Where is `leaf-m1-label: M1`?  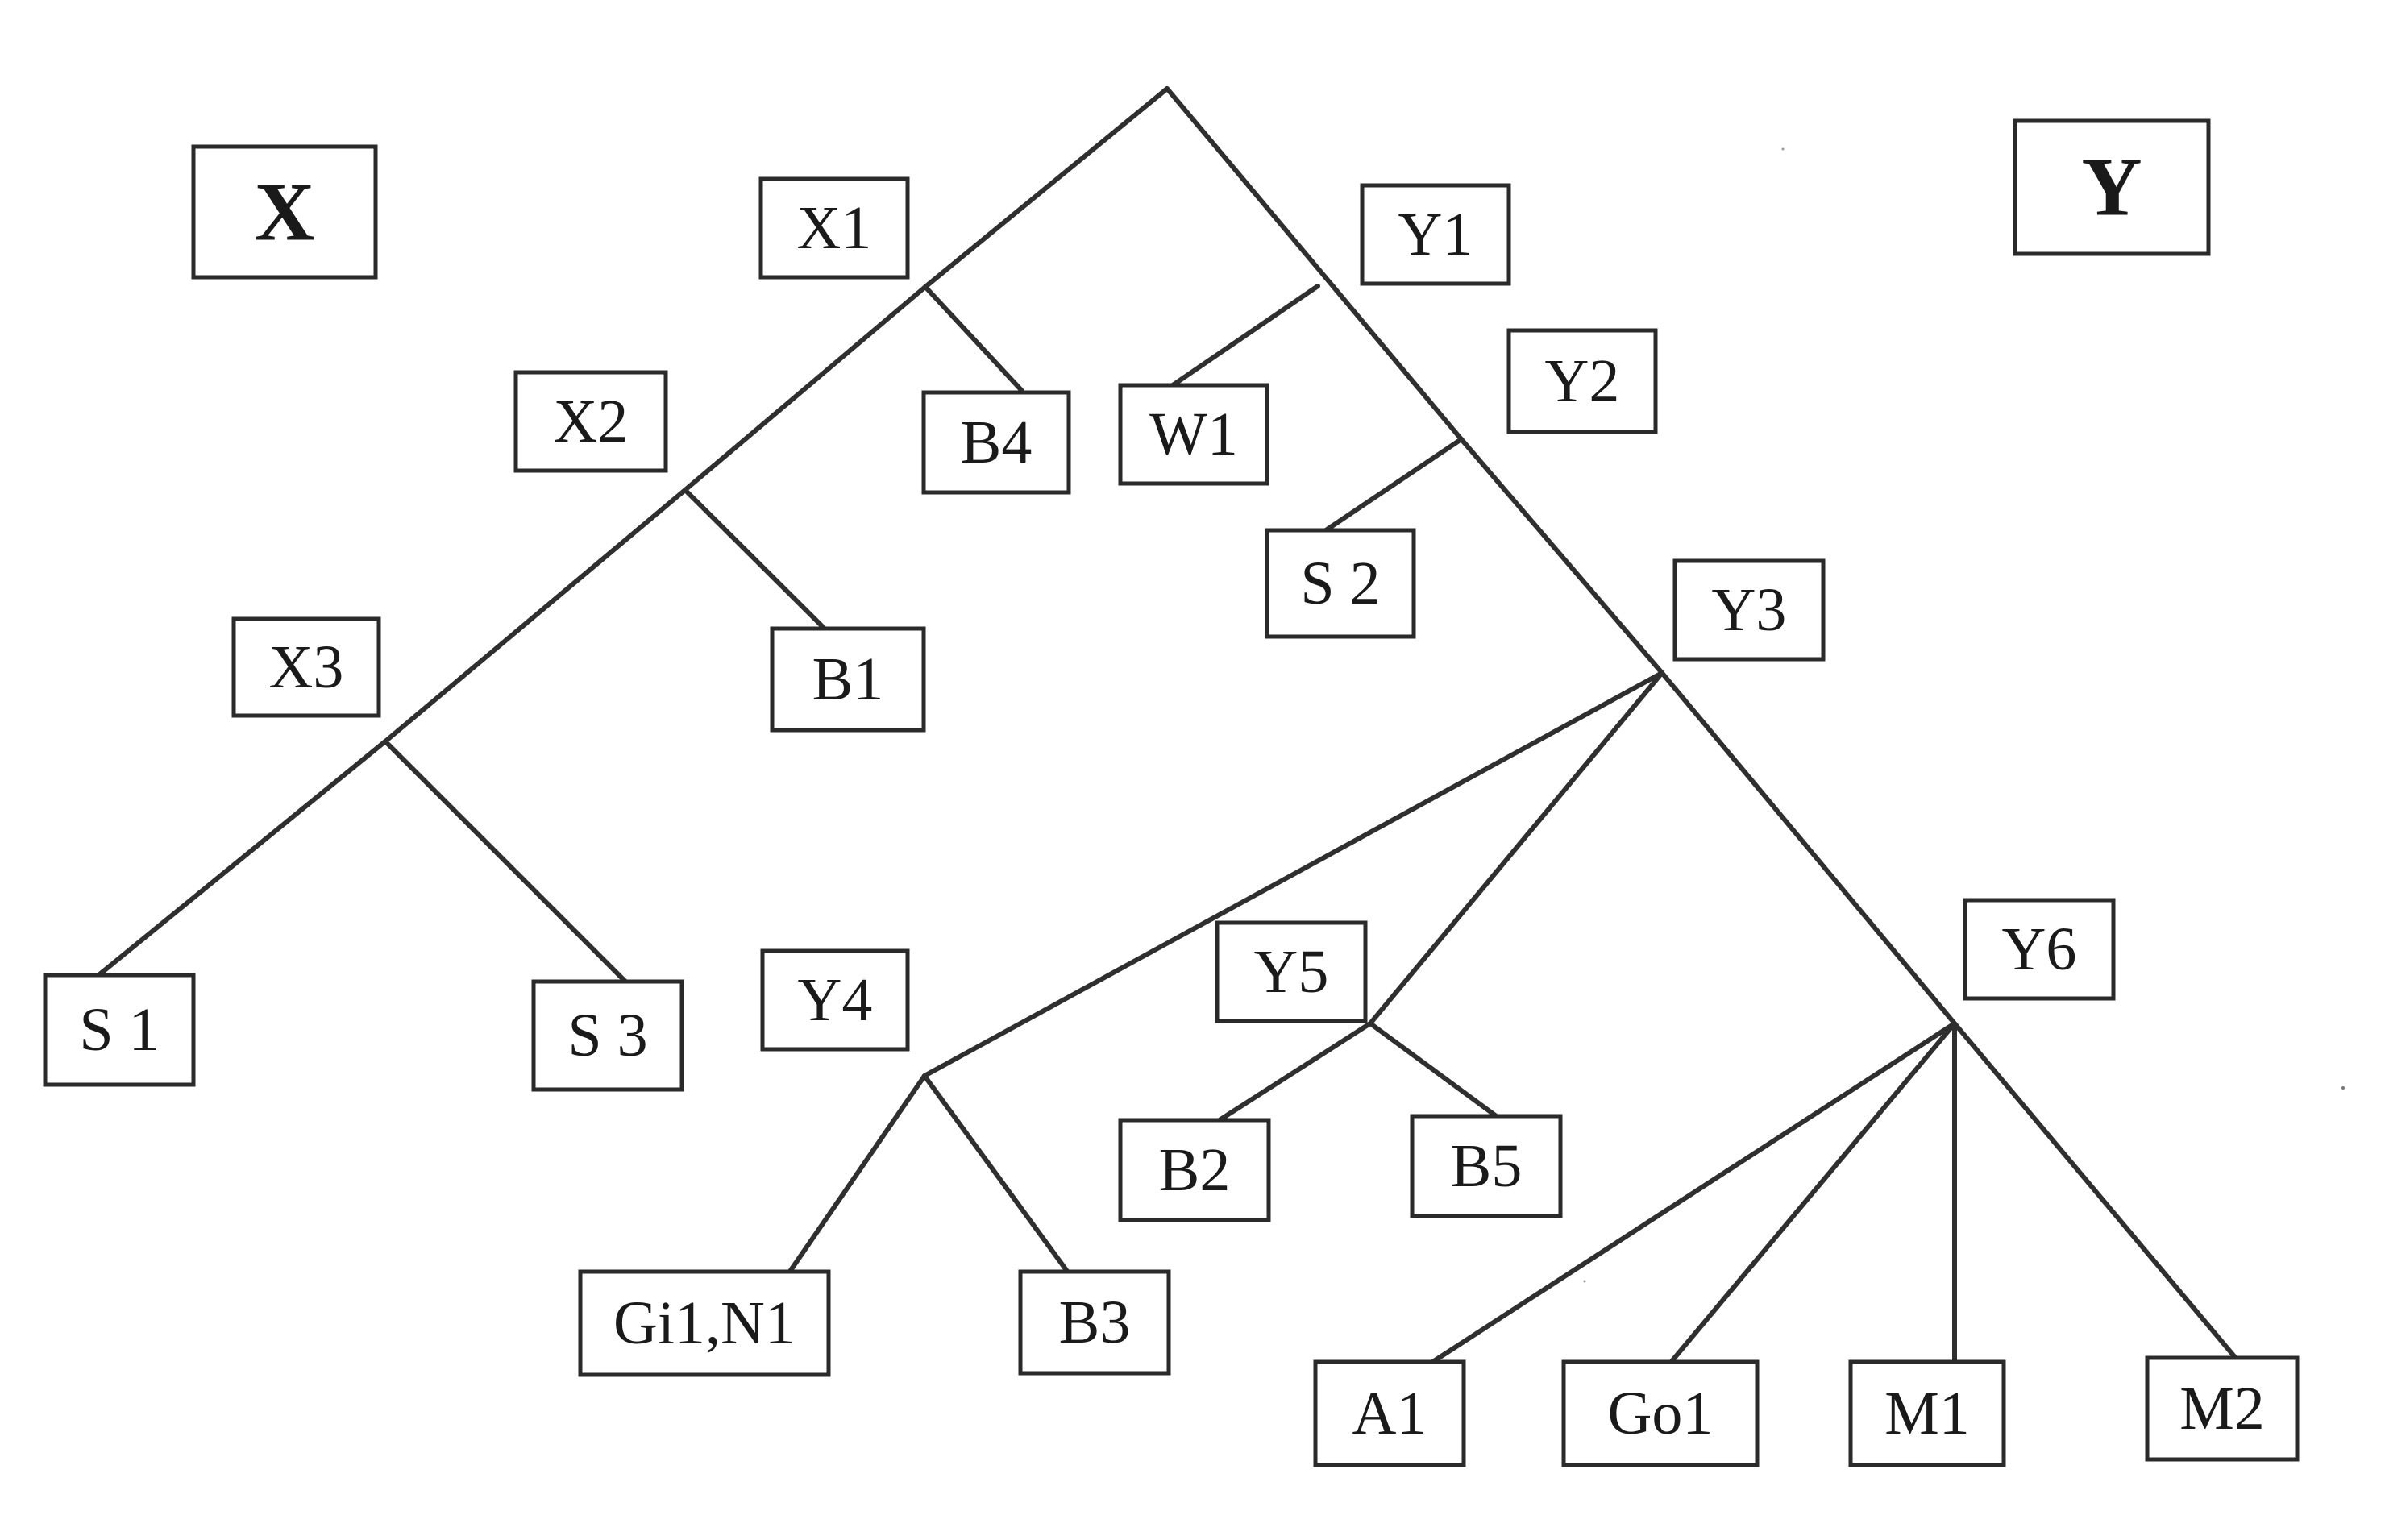
leaf-m1-label: M1 is located at coordinates (1927, 1414).